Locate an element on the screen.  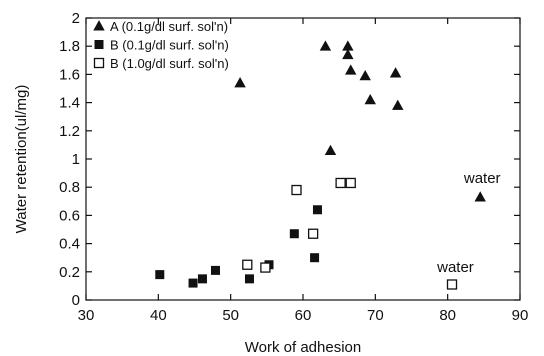
x-tick-label: 50 is located at coordinates (230, 315).